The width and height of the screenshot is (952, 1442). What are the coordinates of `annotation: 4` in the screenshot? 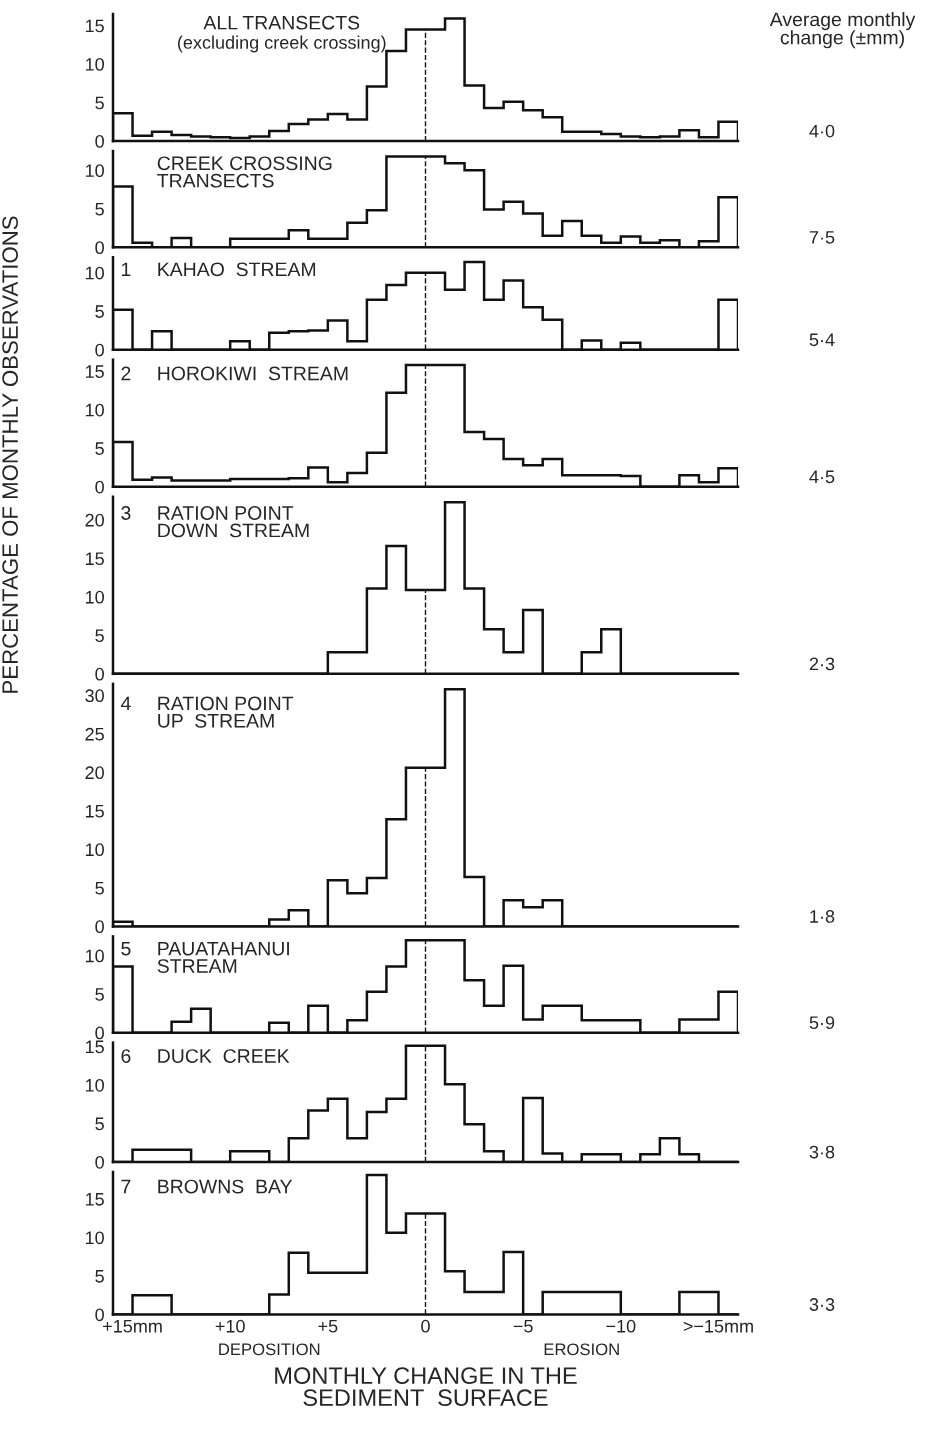 It's located at (125, 703).